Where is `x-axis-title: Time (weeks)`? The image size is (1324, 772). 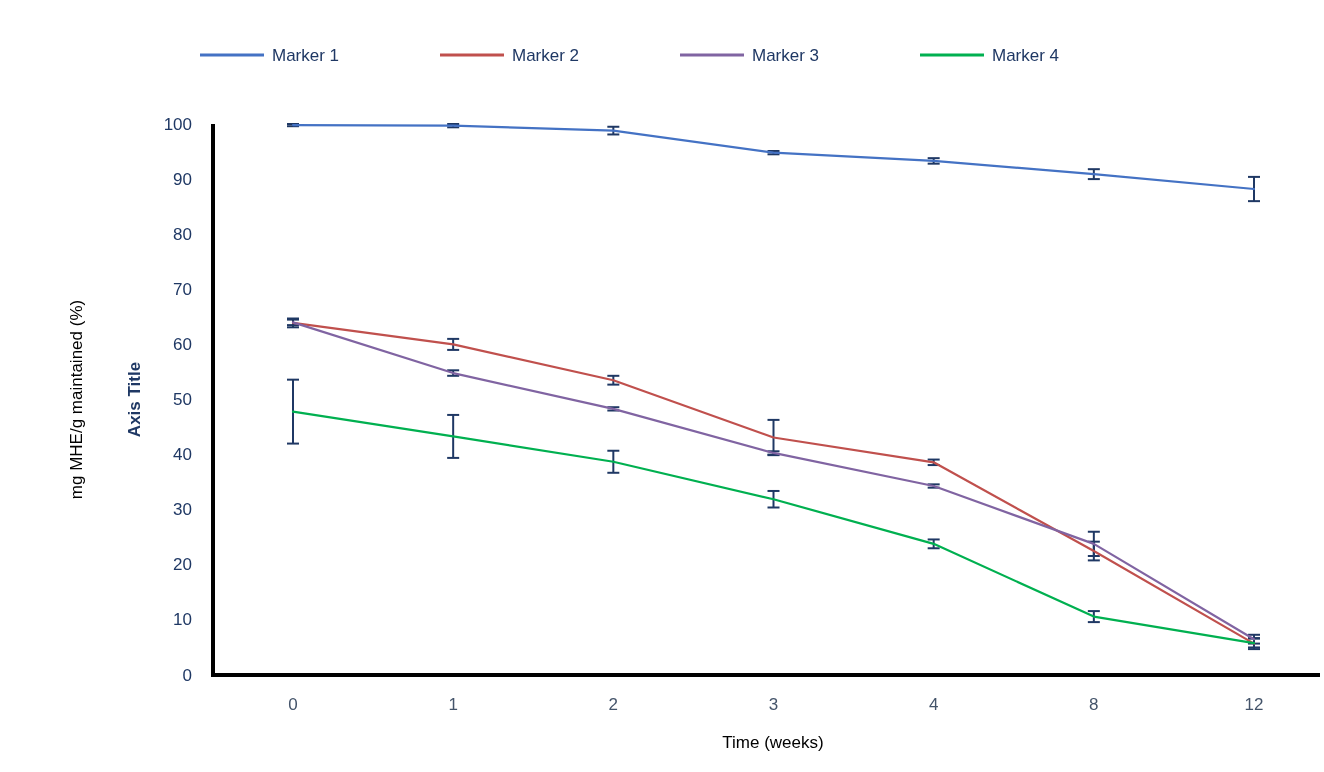
x-axis-title: Time (weeks) is located at coordinates (773, 742).